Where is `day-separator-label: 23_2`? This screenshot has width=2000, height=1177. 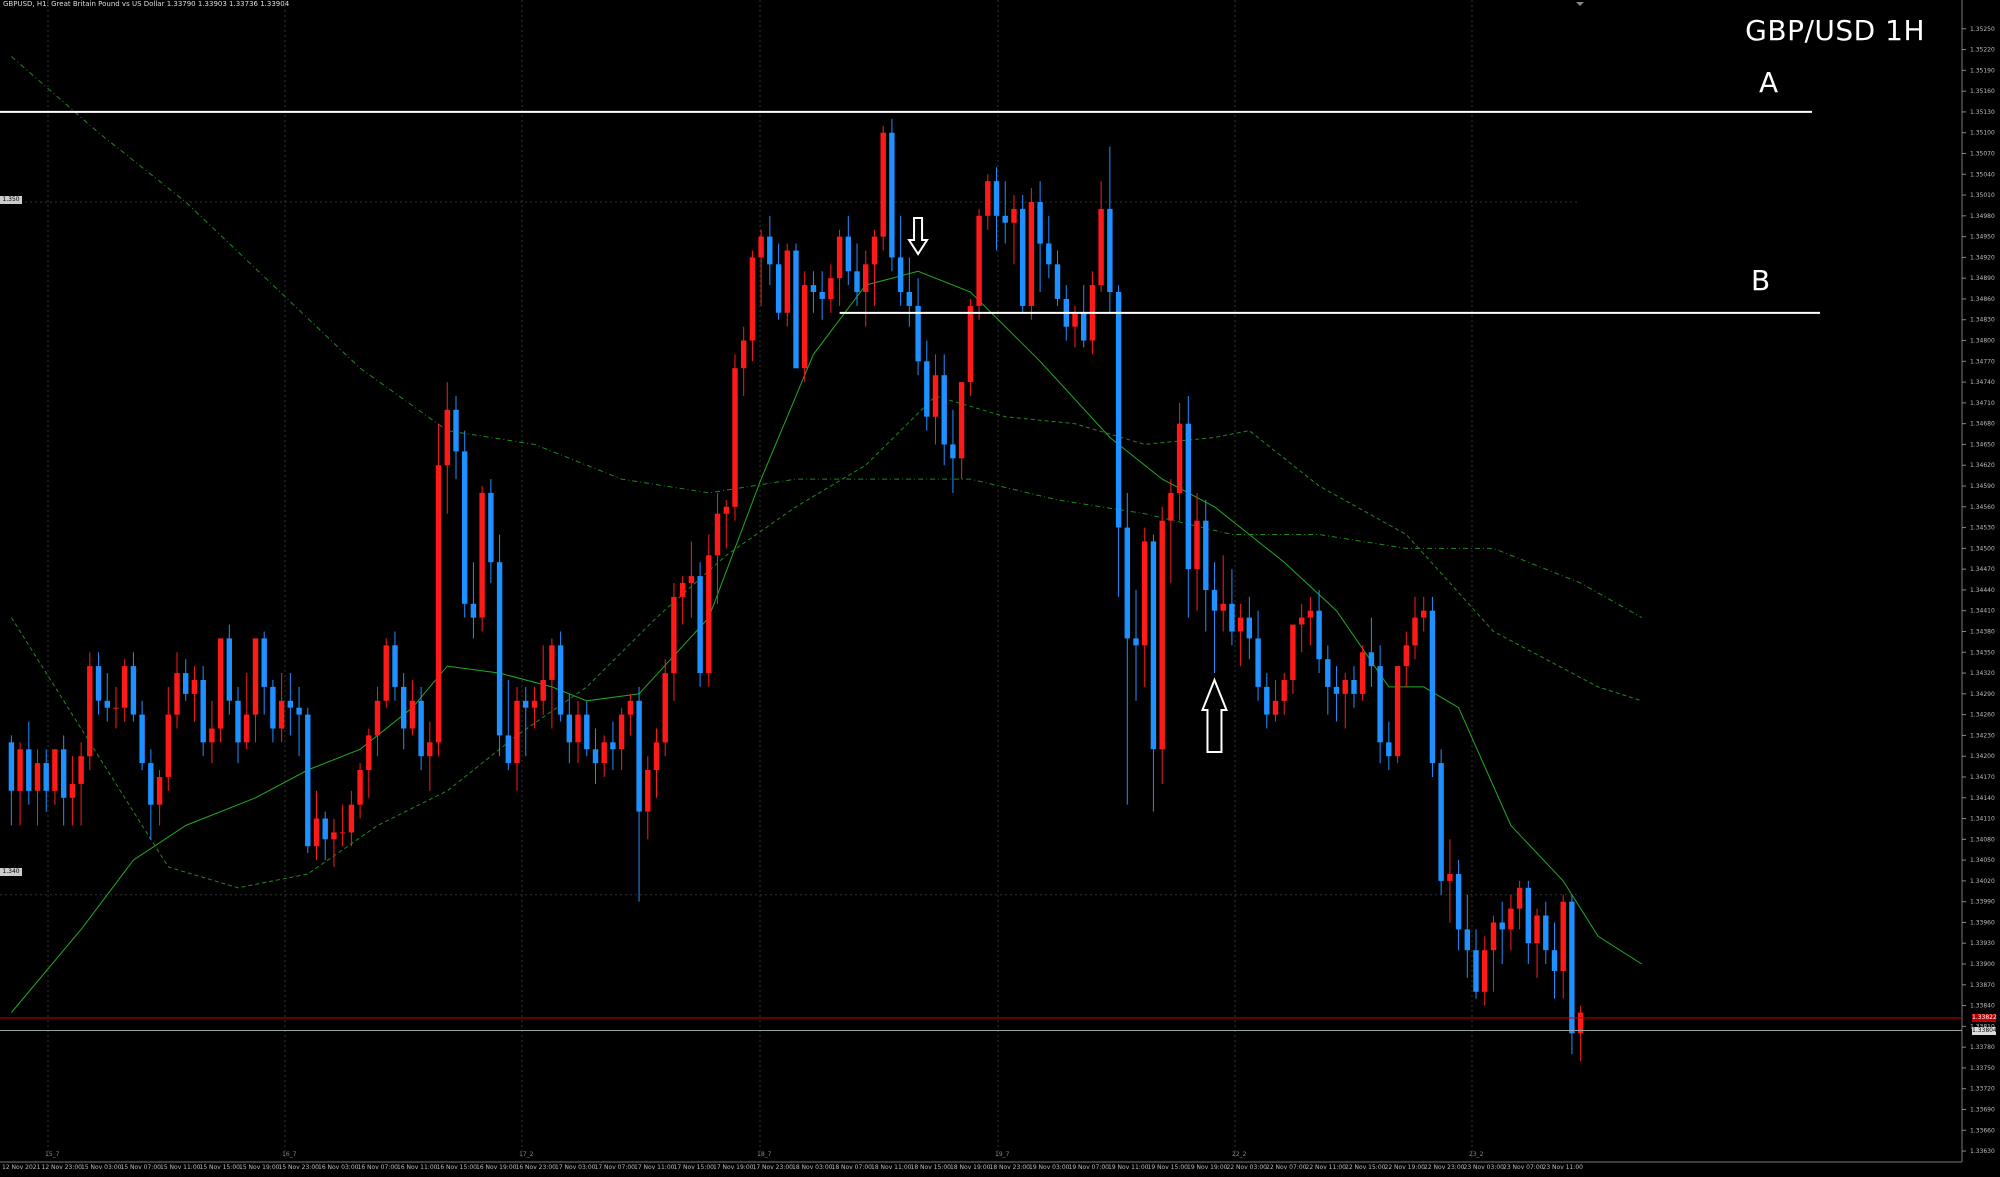
day-separator-label: 23_2 is located at coordinates (1476, 1154).